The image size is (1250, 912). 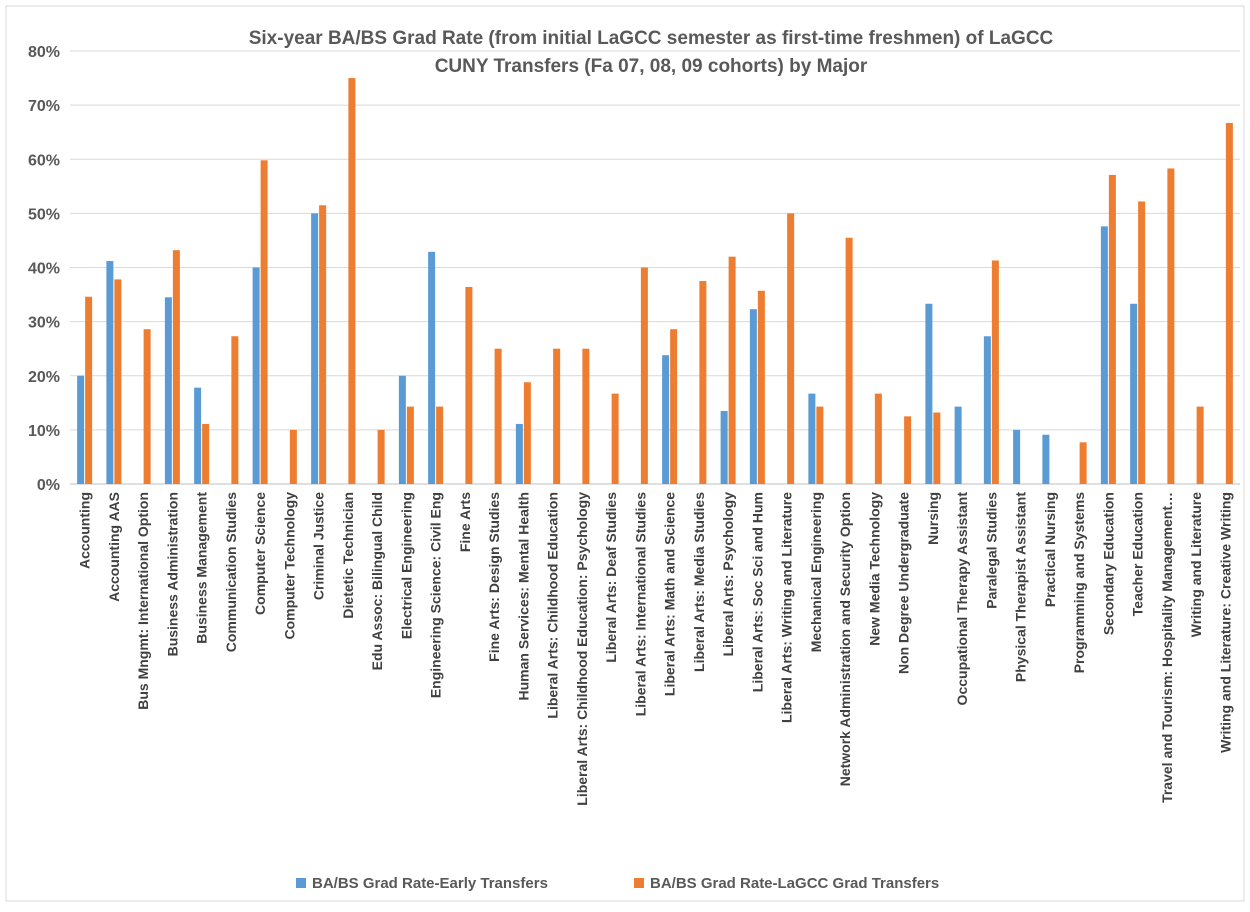 I want to click on x-tick-label: Human Services: Mental Health, so click(x=523, y=596).